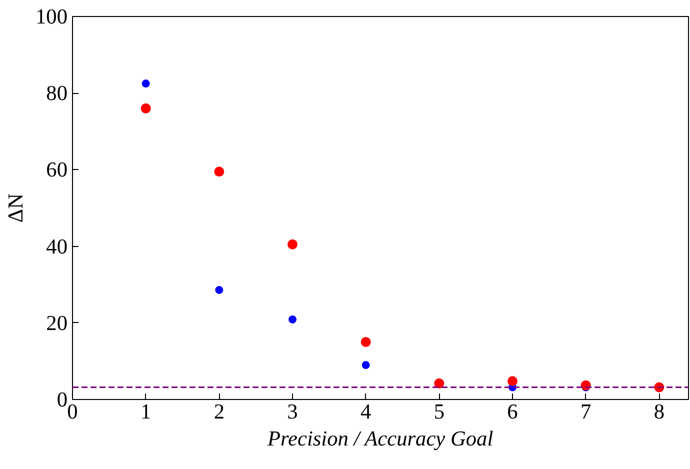 This screenshot has height=469, width=690. What do you see at coordinates (52, 16) in the screenshot?
I see `y-tick-label: 100` at bounding box center [52, 16].